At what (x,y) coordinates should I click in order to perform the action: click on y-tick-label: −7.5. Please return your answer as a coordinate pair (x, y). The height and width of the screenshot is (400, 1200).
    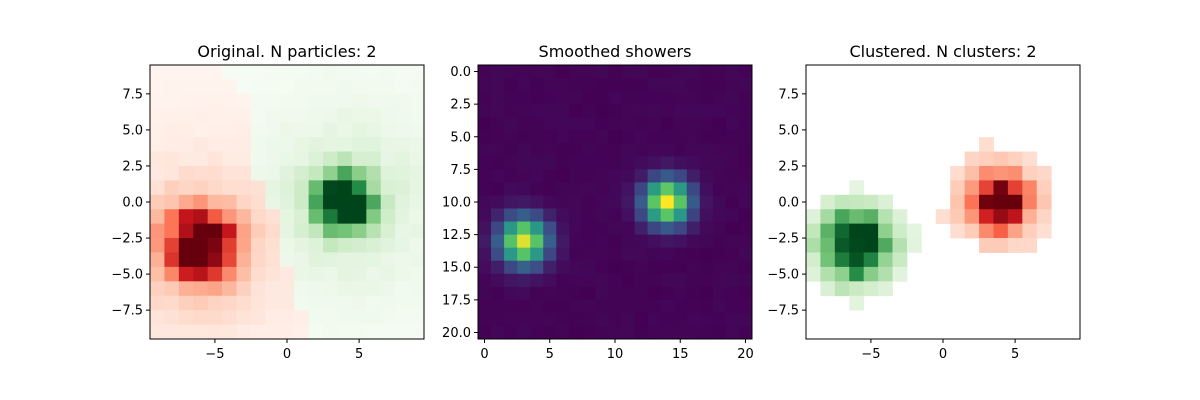
    Looking at the image, I should click on (127, 311).